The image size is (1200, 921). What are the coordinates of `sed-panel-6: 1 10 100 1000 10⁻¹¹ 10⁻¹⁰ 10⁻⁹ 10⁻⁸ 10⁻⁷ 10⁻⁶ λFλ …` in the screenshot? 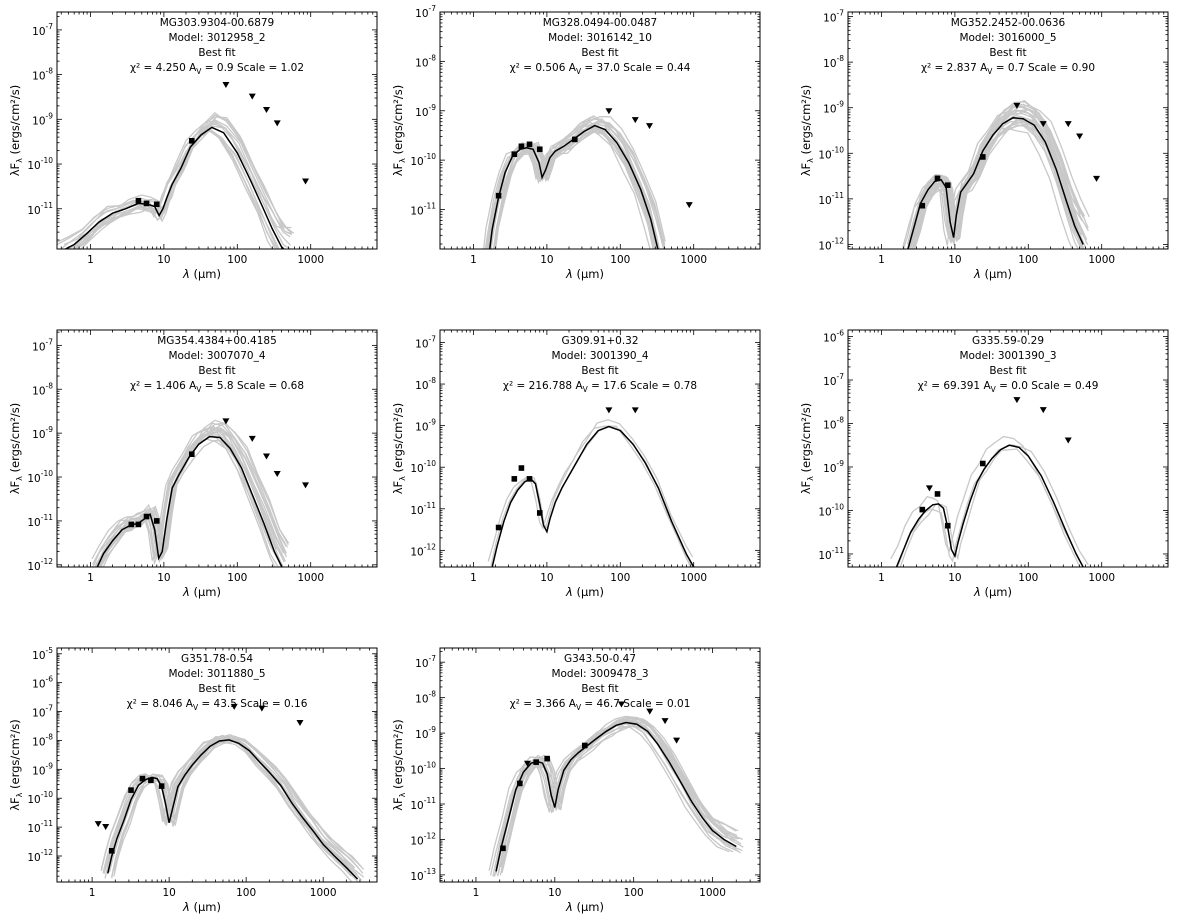 It's located at (984, 464).